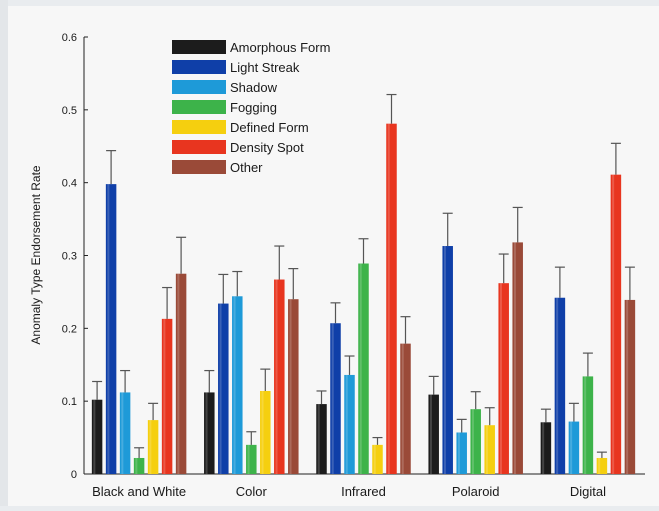 The image size is (659, 511). Describe the element at coordinates (69, 38) in the screenshot. I see `y-tick-label: 0.6` at that location.